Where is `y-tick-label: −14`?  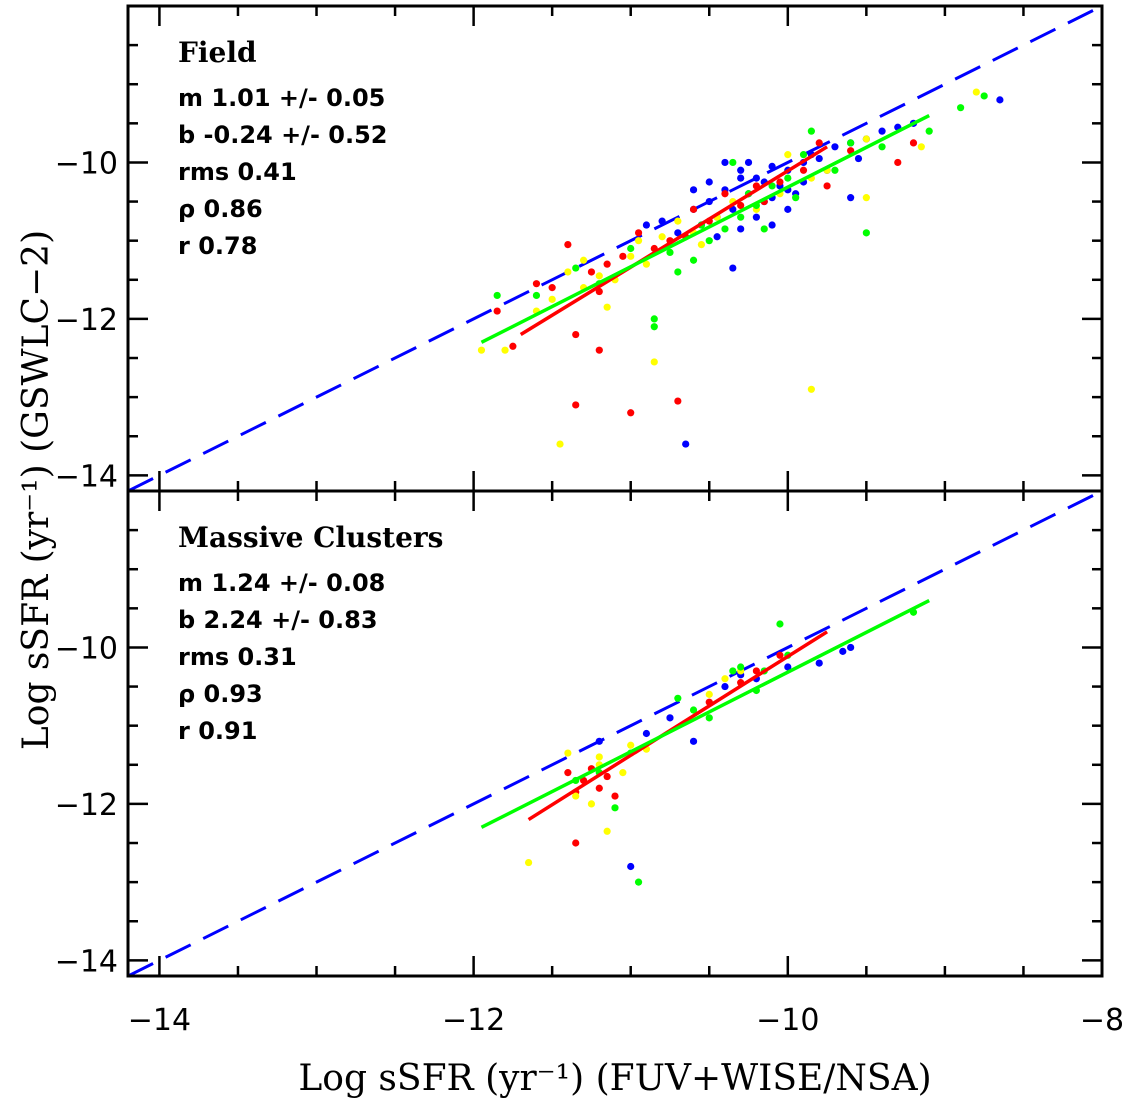 y-tick-label: −14 is located at coordinates (86, 476).